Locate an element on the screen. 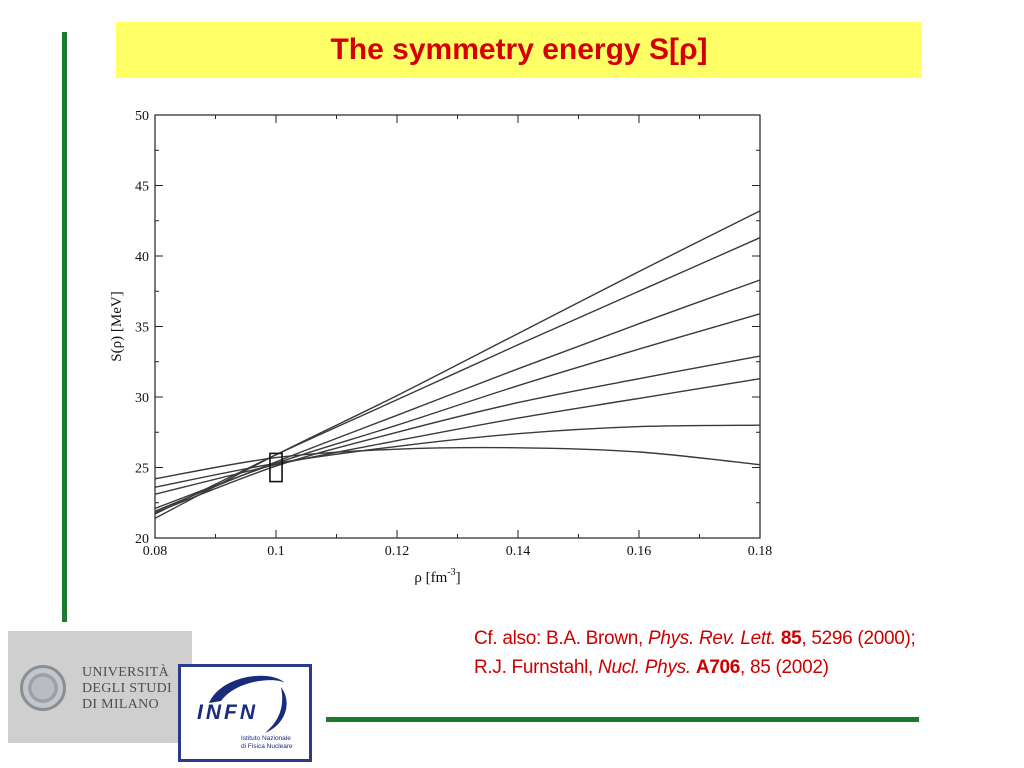 The height and width of the screenshot is (768, 1024). y-tick-label: 20 is located at coordinates (142, 539).